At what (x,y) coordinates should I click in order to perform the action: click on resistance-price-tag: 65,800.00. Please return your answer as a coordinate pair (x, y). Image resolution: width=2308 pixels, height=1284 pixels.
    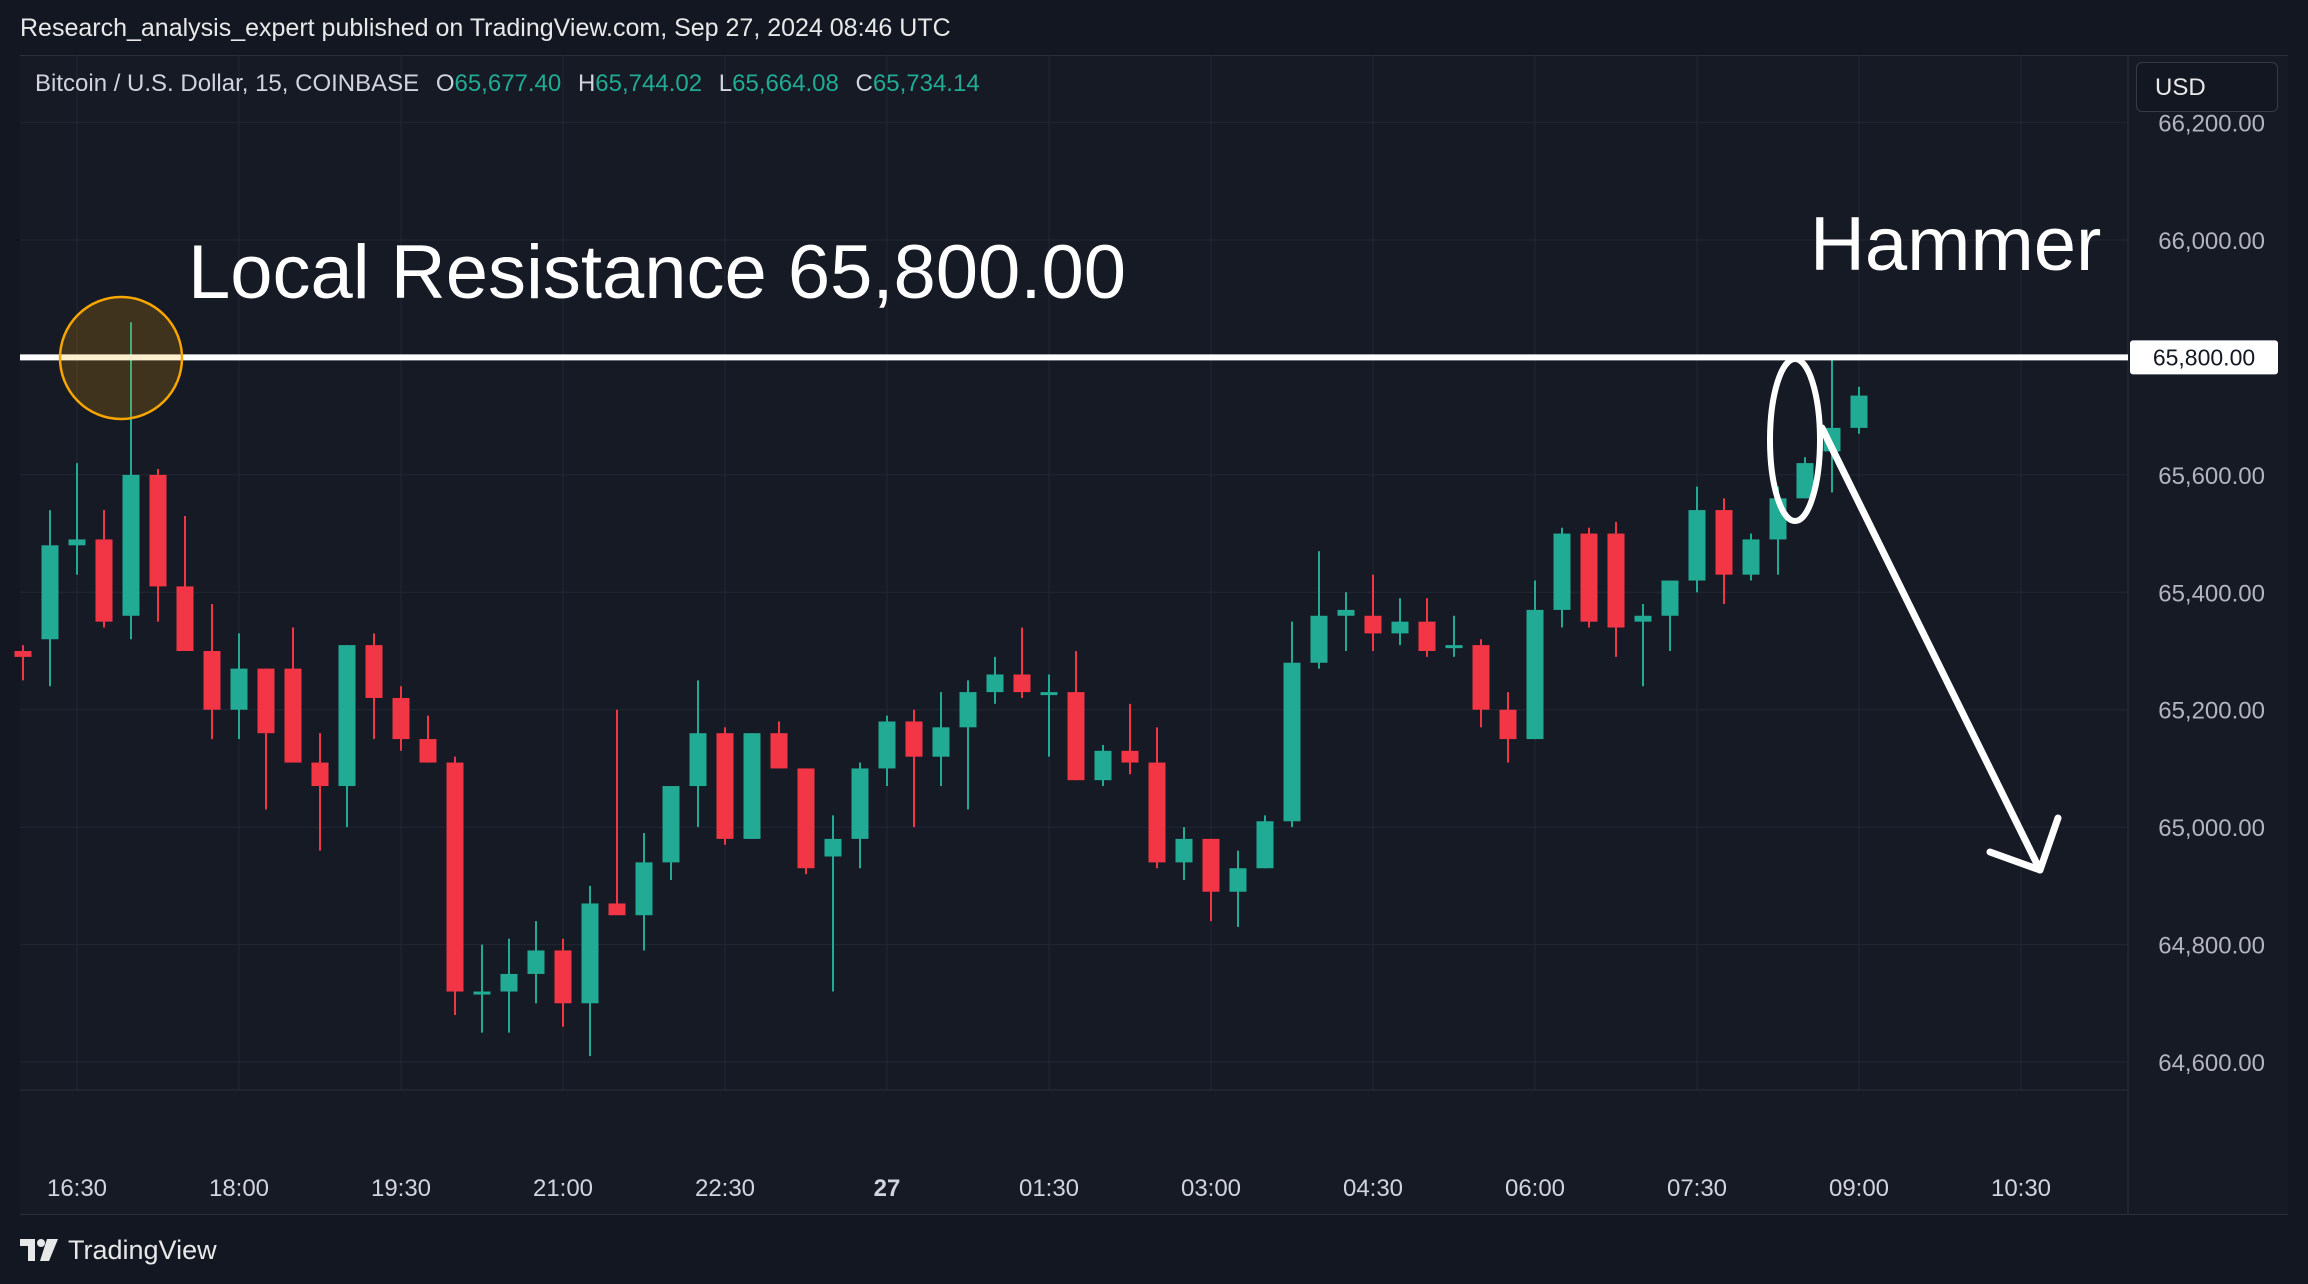
    Looking at the image, I should click on (2204, 357).